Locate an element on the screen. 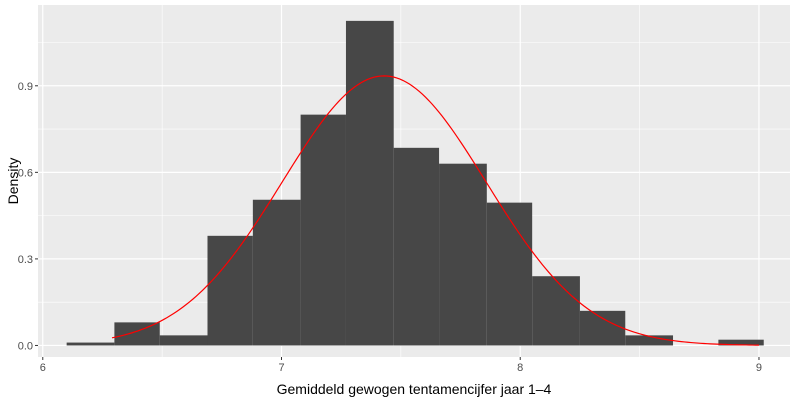  y-axis-title: Density is located at coordinates (13, 181).